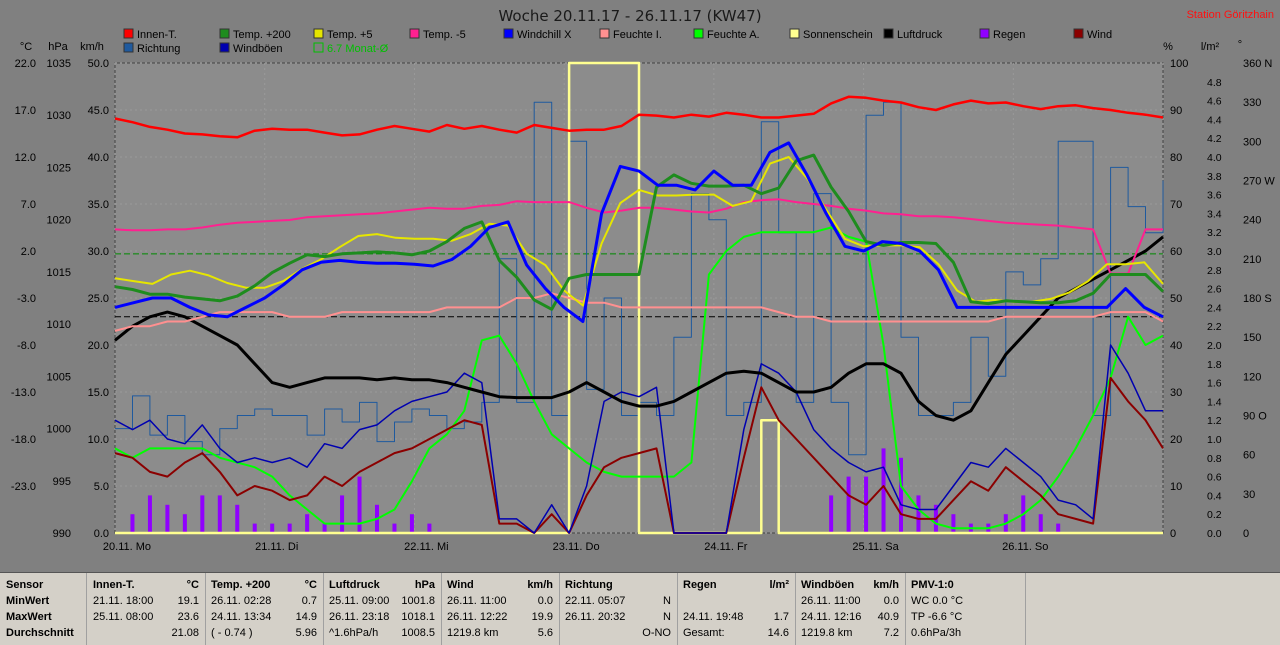  What do you see at coordinates (736, 585) in the screenshot?
I see `table-column-header: Regen l/m²` at bounding box center [736, 585].